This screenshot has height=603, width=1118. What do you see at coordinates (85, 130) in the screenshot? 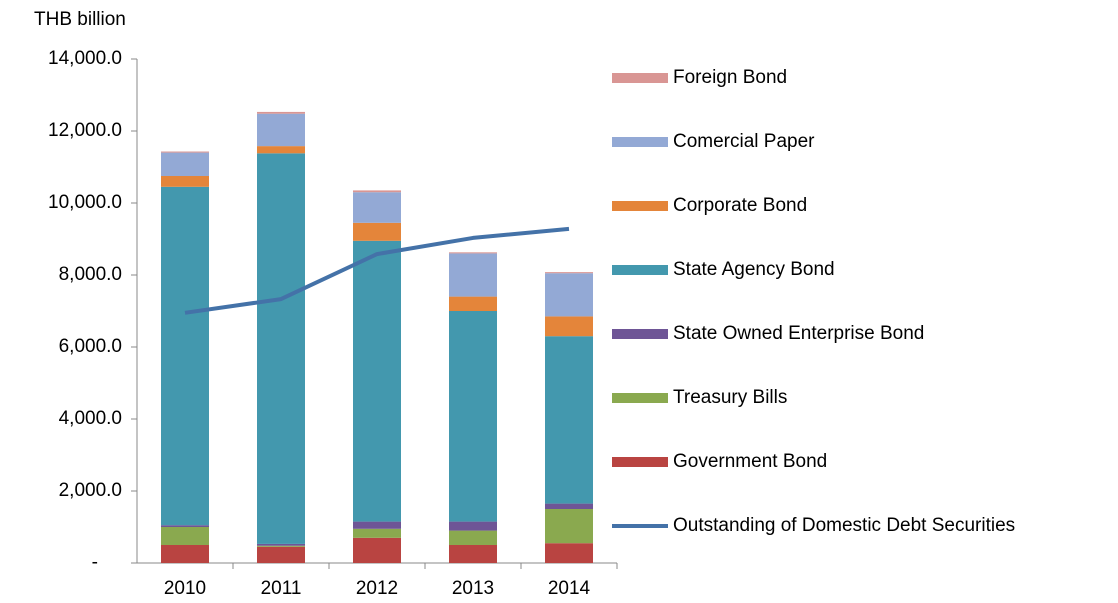
I see `y-tick-label: 12,000.0` at bounding box center [85, 130].